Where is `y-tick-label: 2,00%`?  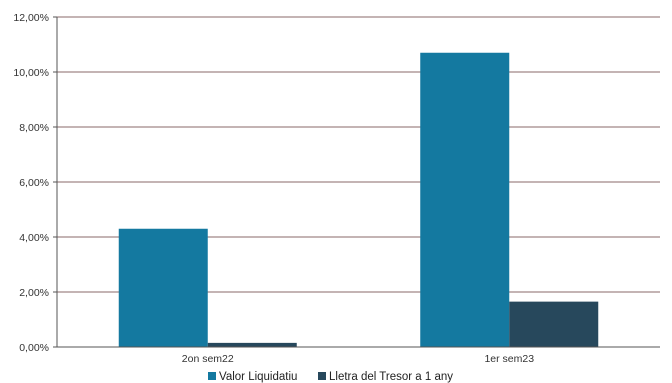 y-tick-label: 2,00% is located at coordinates (34, 293).